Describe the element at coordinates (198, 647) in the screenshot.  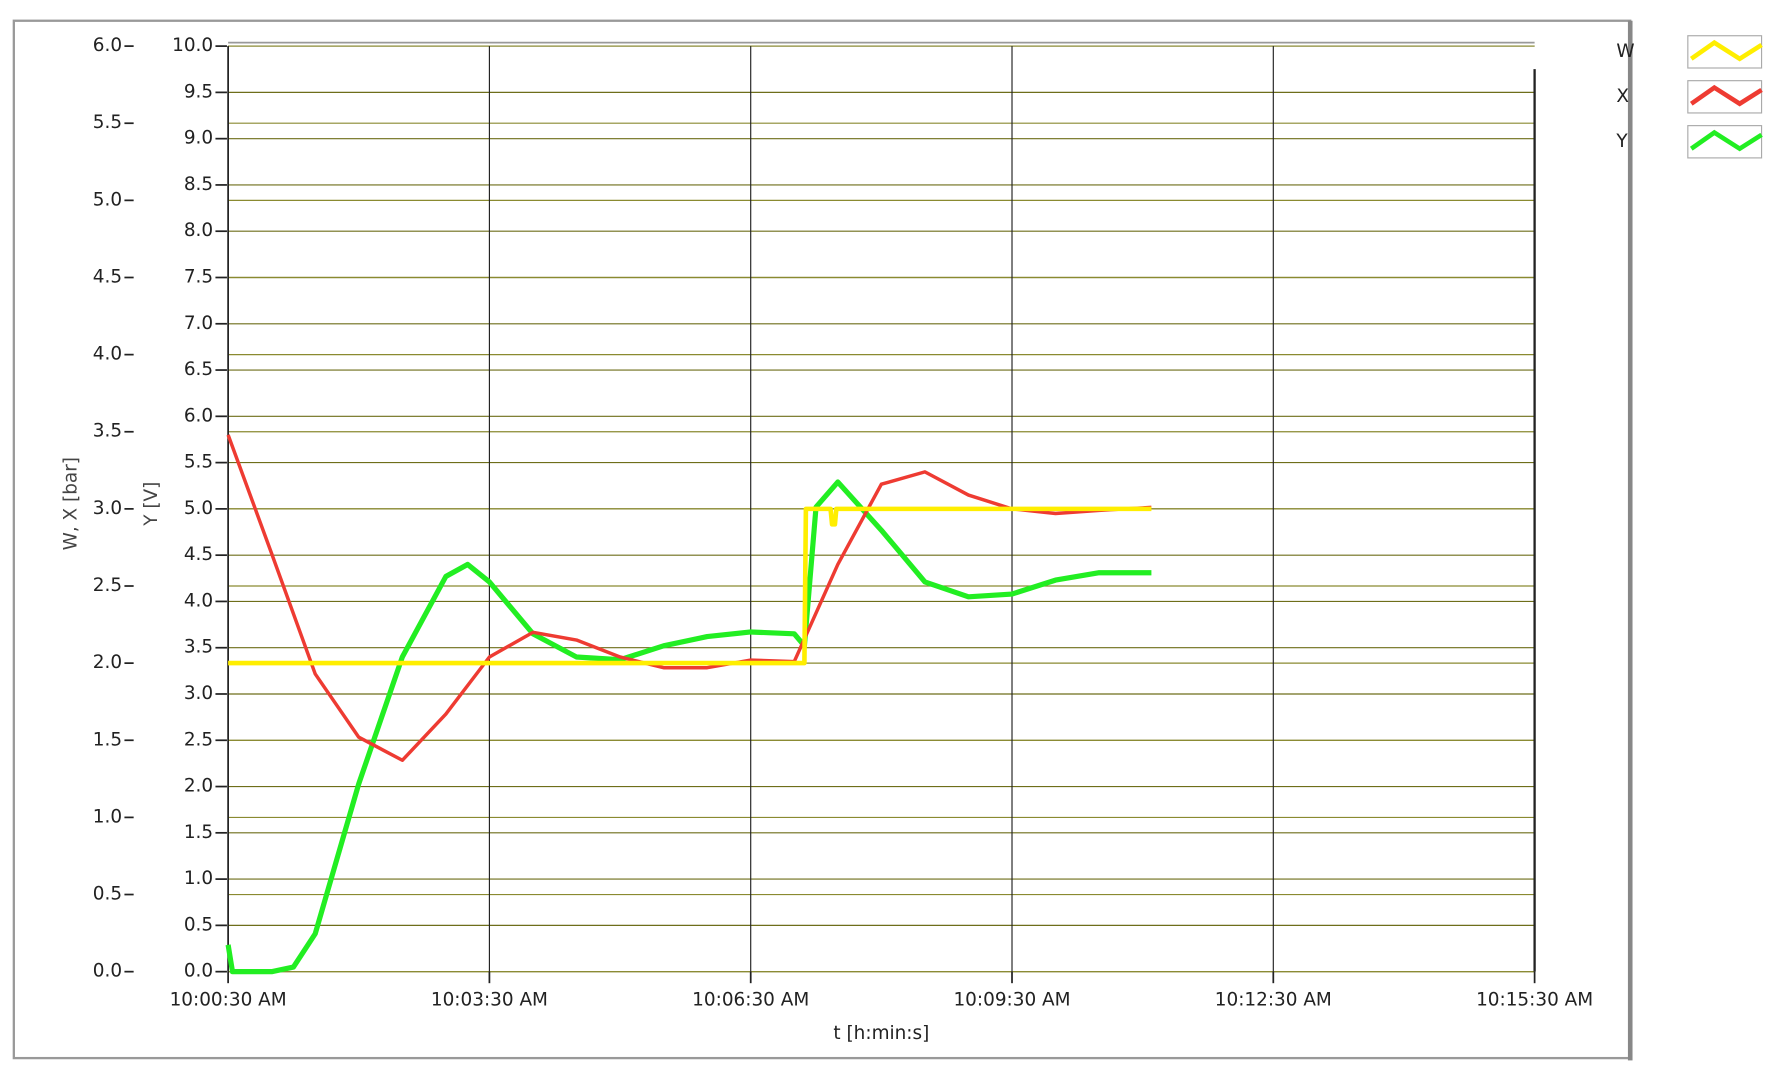
I see `y2-tick-label: 3.5` at that location.